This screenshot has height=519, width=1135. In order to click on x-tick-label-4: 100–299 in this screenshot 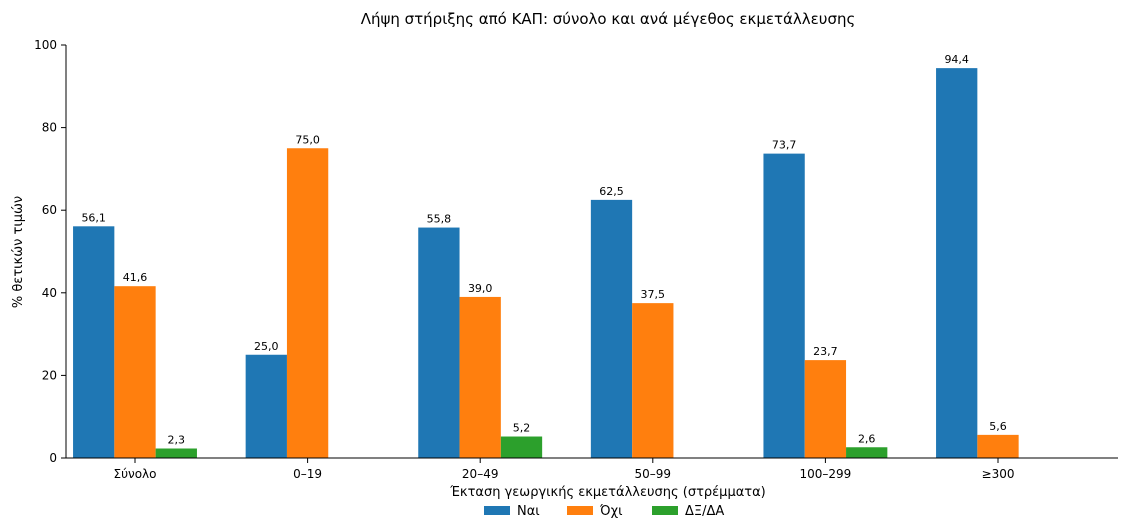, I will do `click(825, 474)`.